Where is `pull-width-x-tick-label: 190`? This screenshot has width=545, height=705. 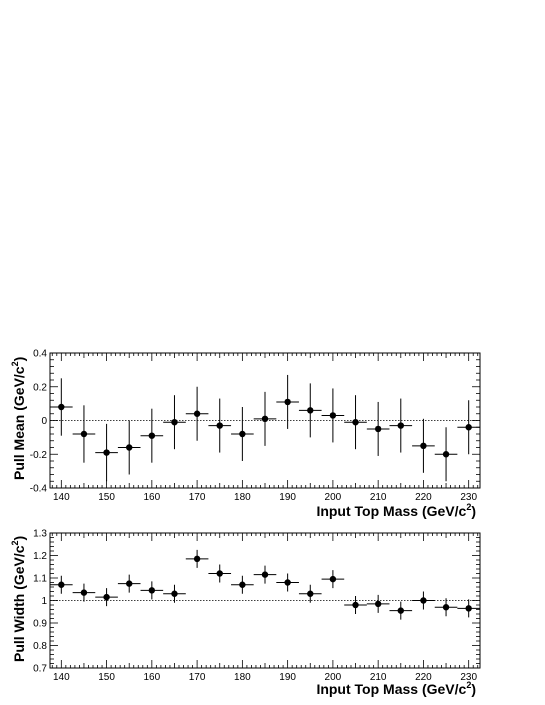 pull-width-x-tick-label: 190 is located at coordinates (287, 677).